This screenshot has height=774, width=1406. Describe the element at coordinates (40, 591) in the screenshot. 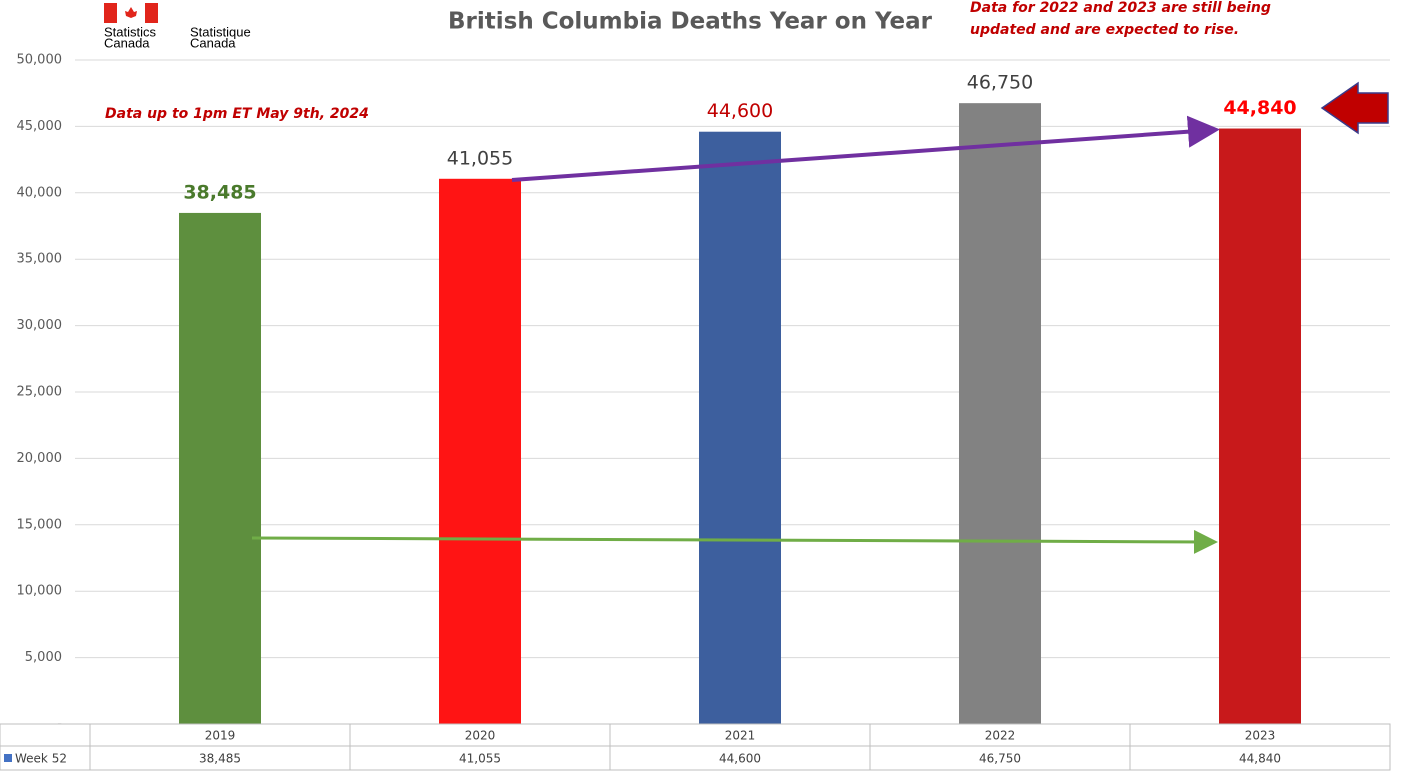

I see `y-tick-label: 10,000` at that location.